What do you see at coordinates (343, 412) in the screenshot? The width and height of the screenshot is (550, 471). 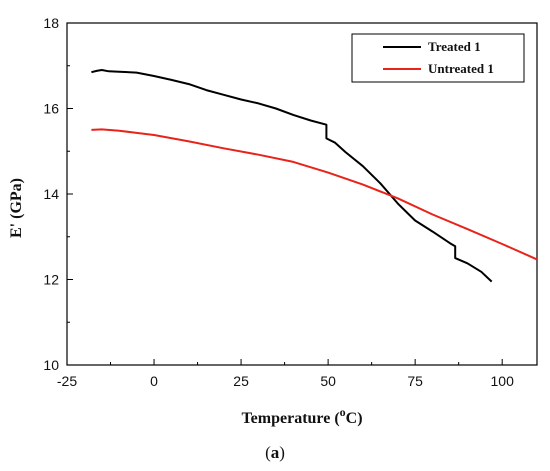 I see `x-axis-title-degree: o` at bounding box center [343, 412].